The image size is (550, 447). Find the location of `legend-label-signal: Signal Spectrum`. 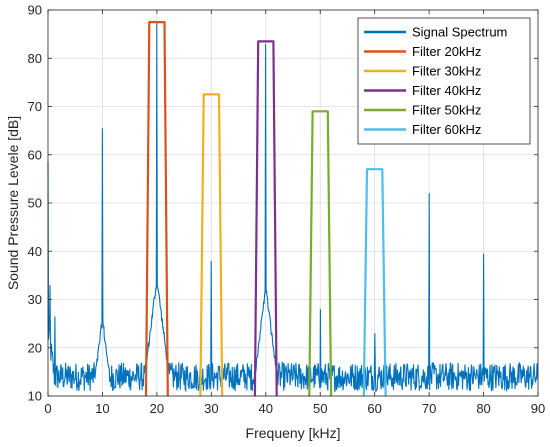

legend-label-signal: Signal Spectrum is located at coordinates (459, 32).